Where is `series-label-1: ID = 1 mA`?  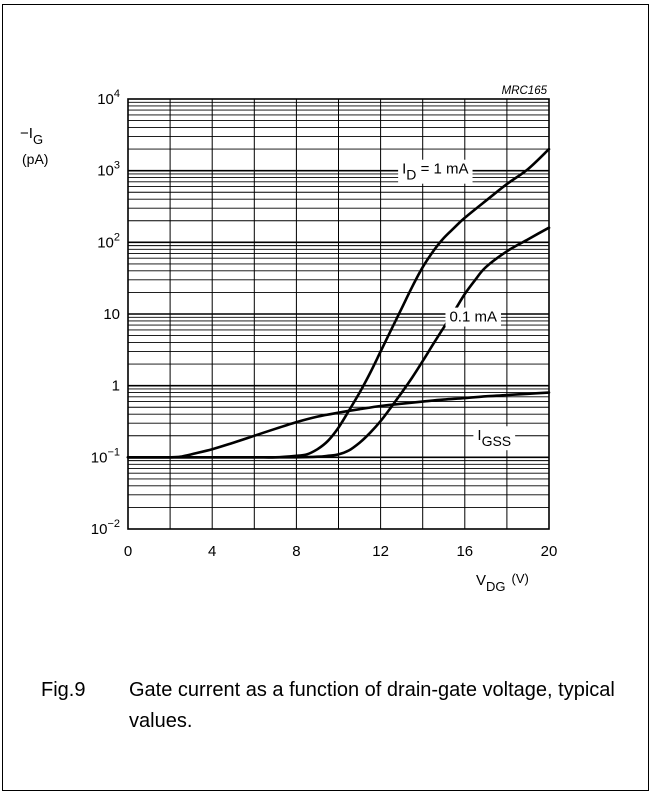
series-label-1: ID = 1 mA is located at coordinates (435, 171).